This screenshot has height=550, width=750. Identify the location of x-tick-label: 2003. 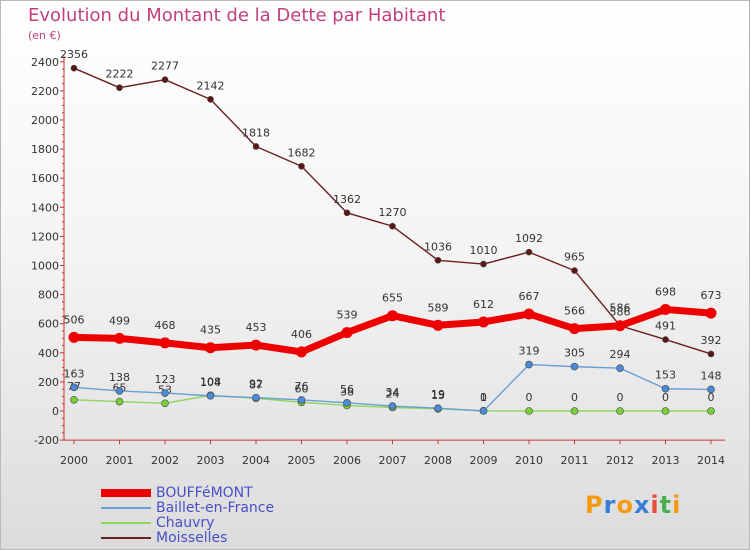
(211, 460).